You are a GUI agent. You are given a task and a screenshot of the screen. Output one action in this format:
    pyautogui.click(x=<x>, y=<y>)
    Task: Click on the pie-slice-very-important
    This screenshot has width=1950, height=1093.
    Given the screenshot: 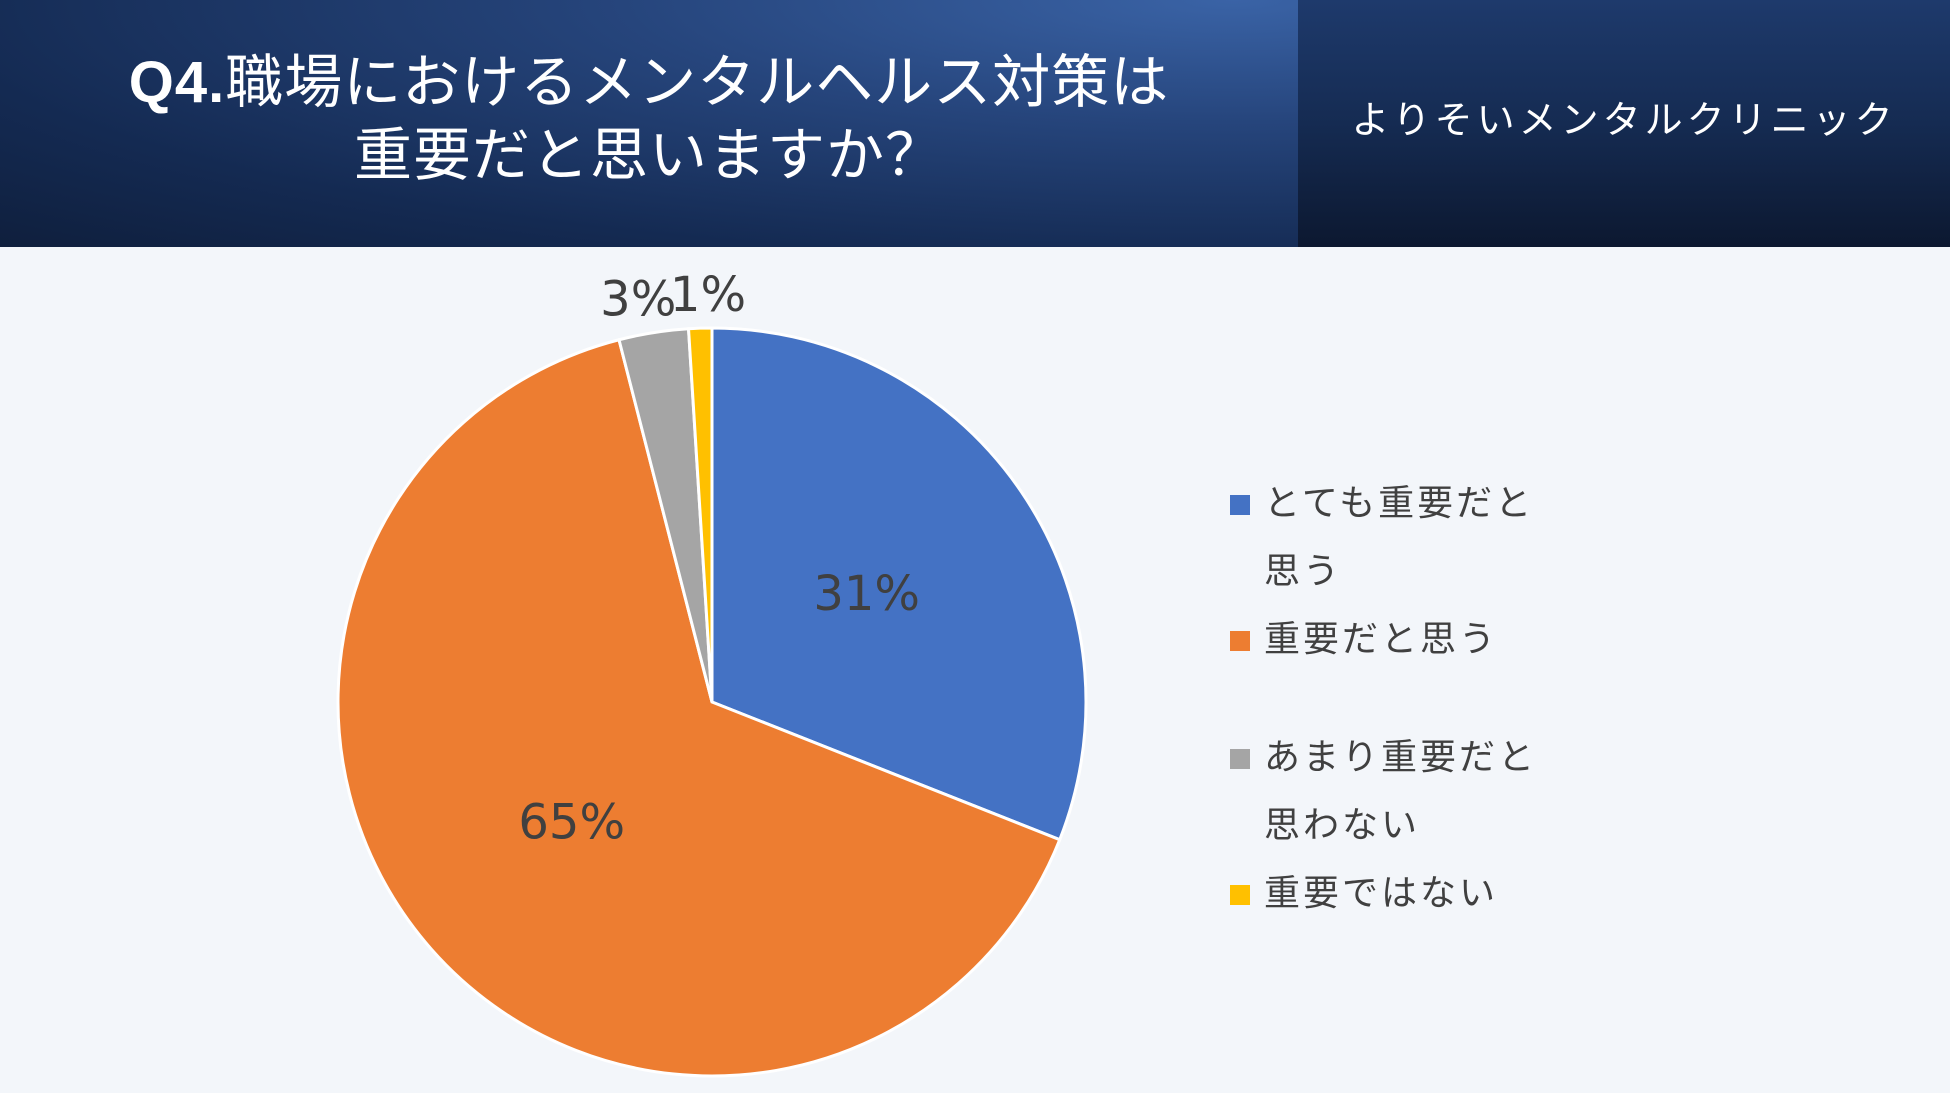 What is the action you would take?
    pyautogui.click(x=899, y=584)
    